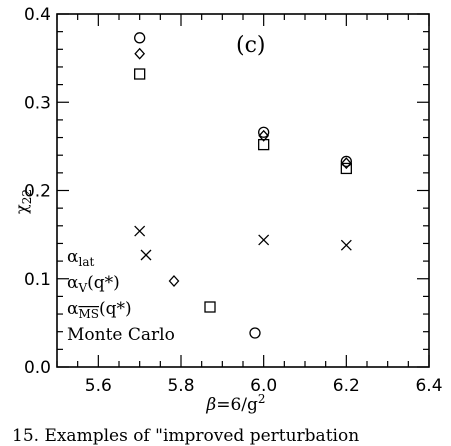  Describe the element at coordinates (121, 335) in the screenshot. I see `legend-label-circle: Monte Carlo` at that location.